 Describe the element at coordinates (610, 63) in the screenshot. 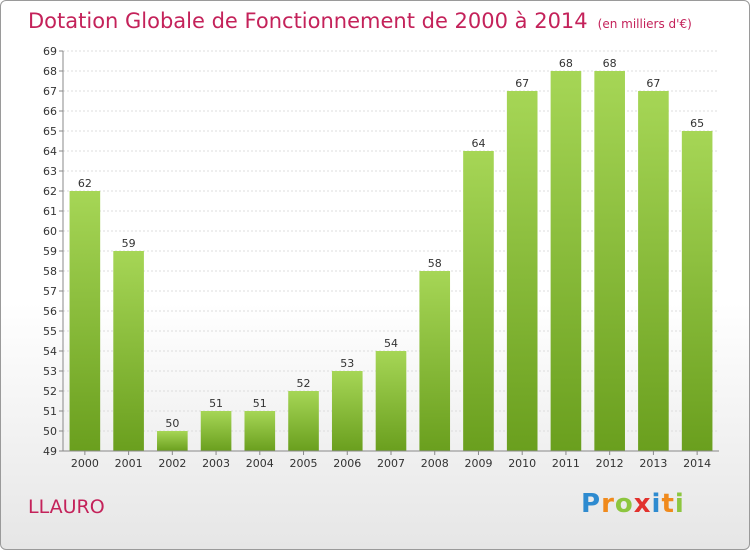

I see `value-label-2012: 68` at that location.